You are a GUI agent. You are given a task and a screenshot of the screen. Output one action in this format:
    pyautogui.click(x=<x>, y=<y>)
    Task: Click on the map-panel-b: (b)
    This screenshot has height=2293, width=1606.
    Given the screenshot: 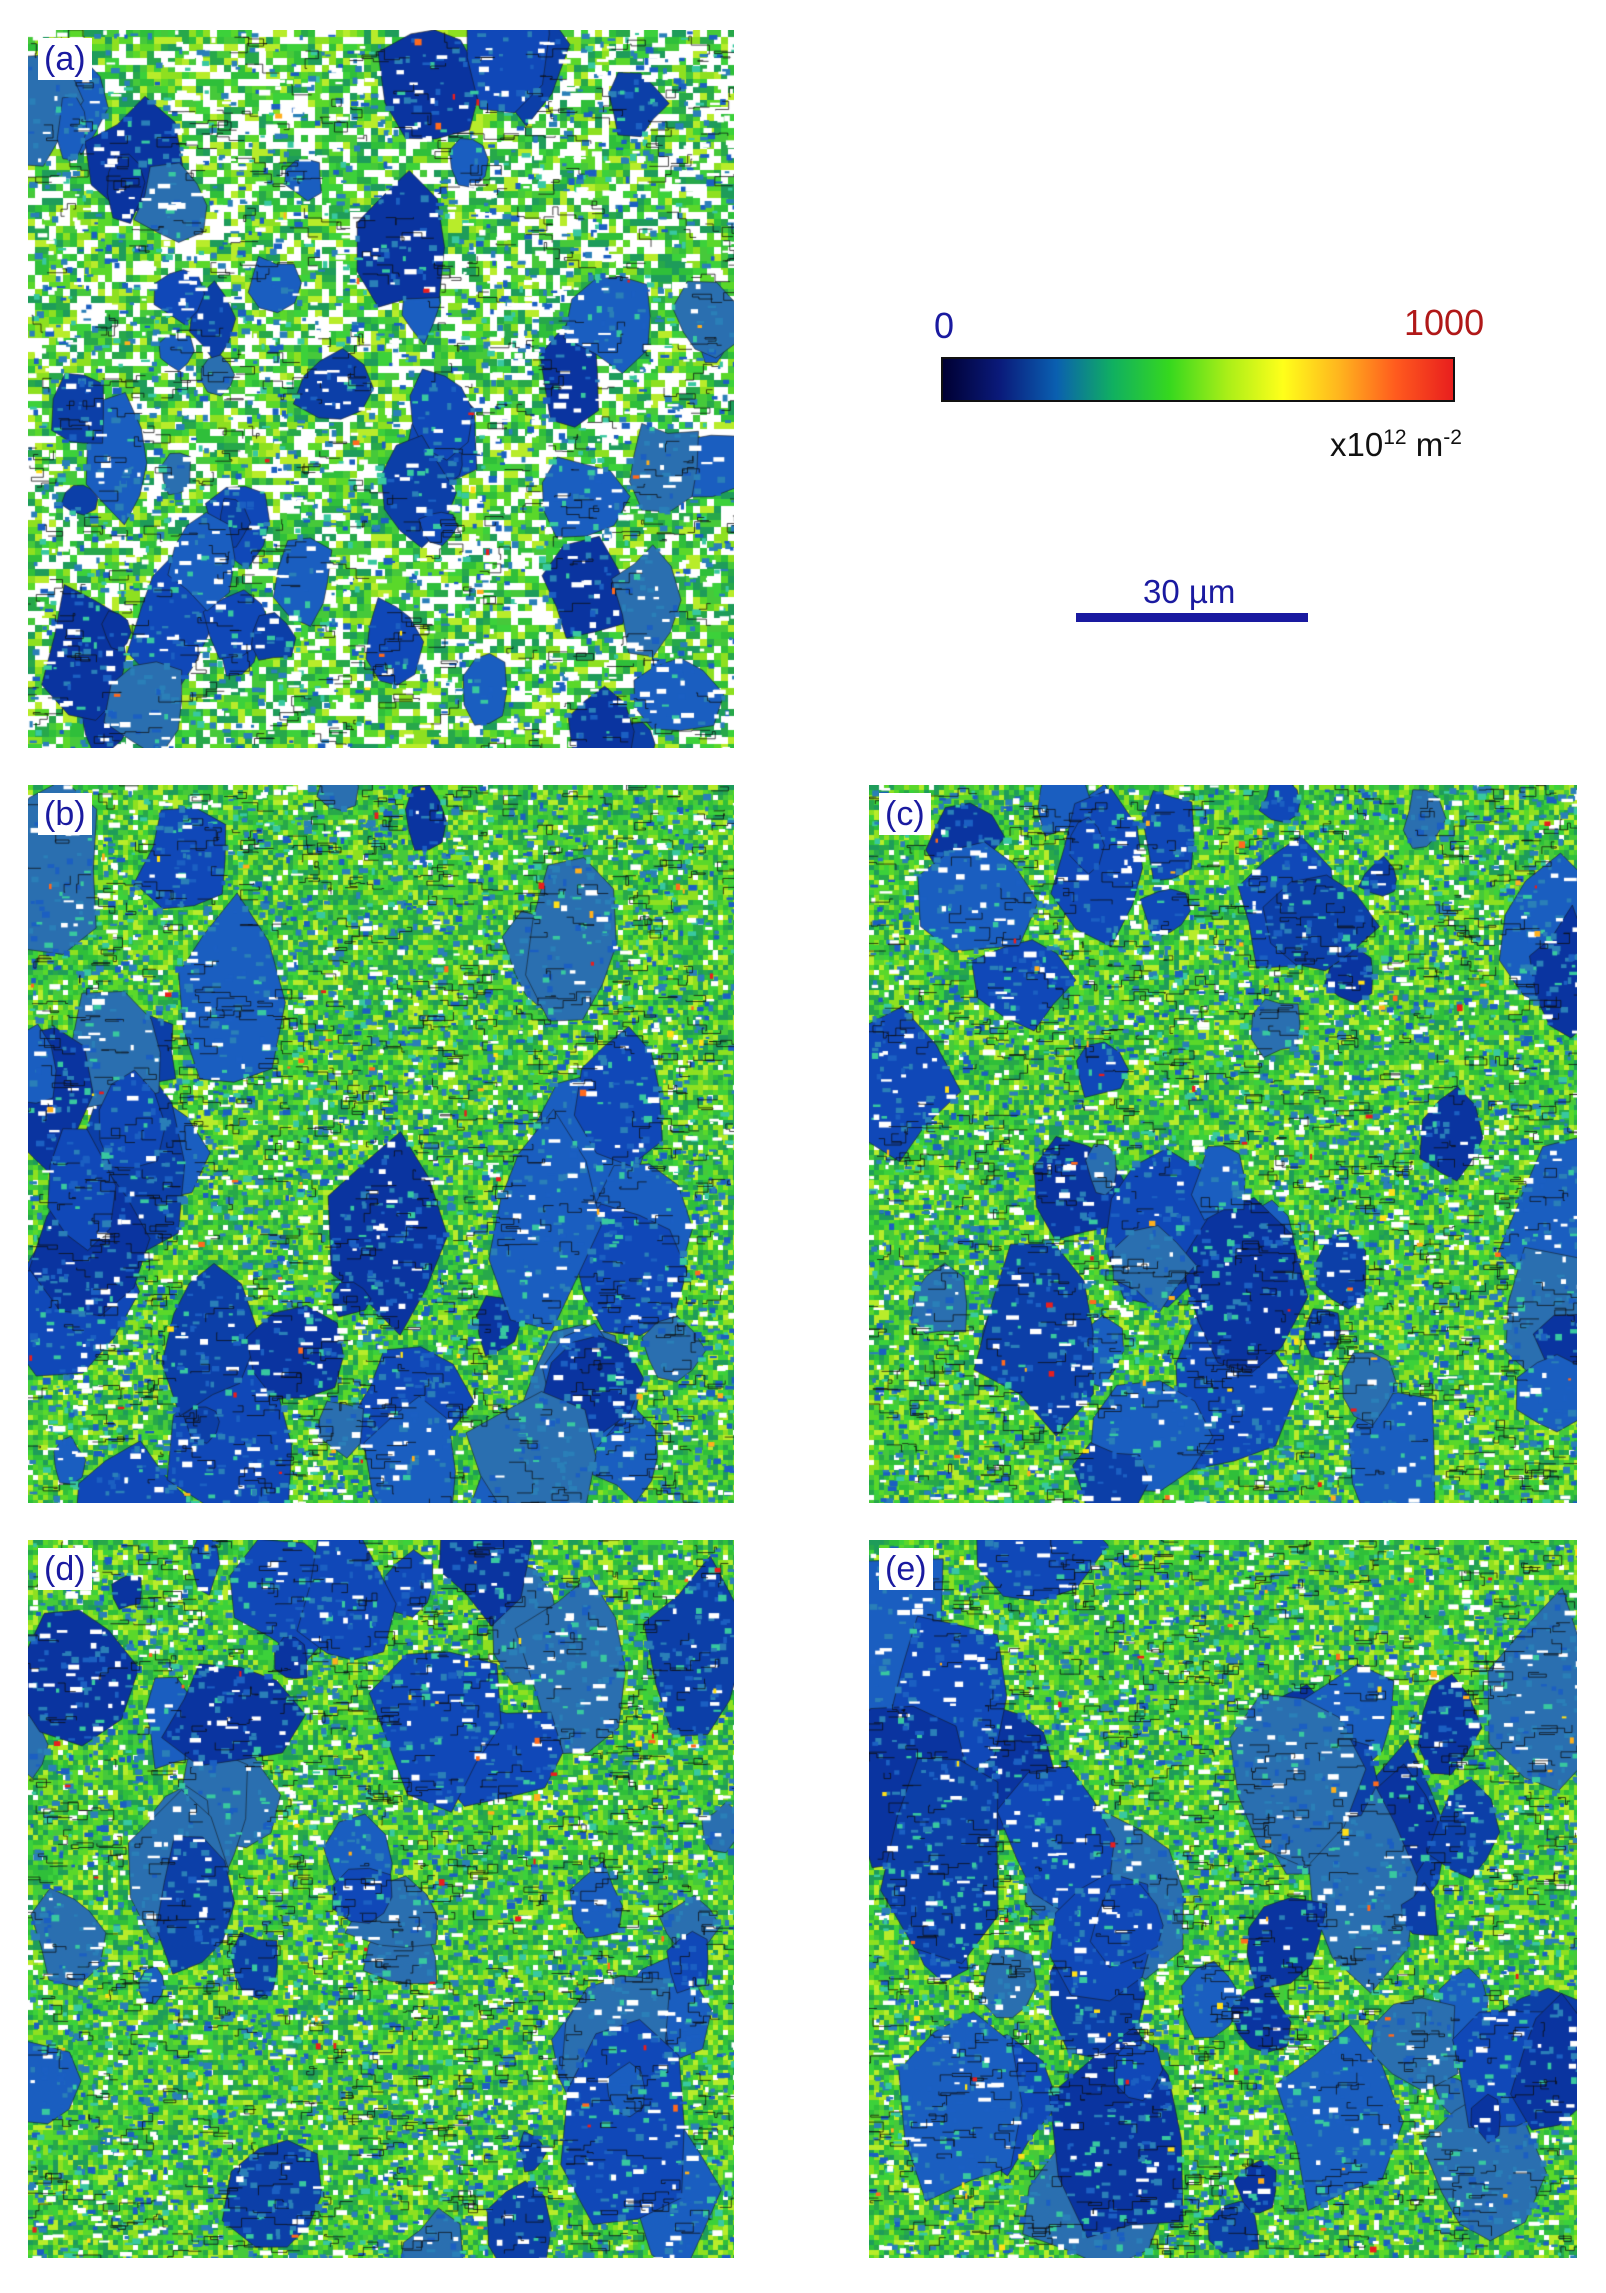 What is the action you would take?
    pyautogui.click(x=381, y=1144)
    